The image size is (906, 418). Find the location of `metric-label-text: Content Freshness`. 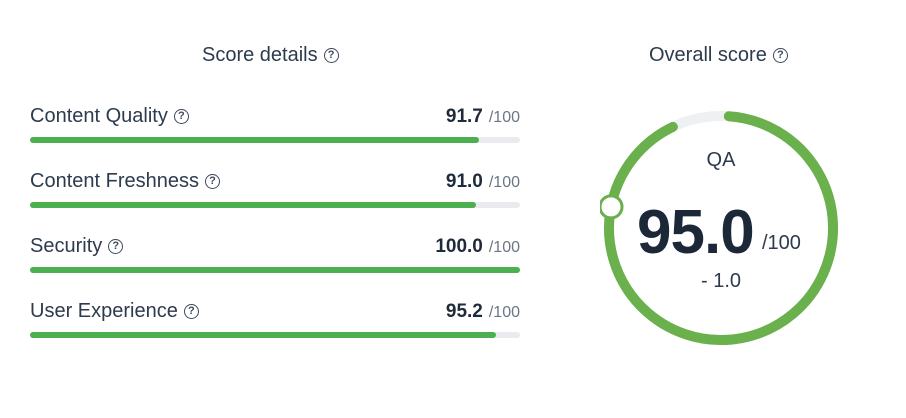

metric-label-text: Content Freshness is located at coordinates (114, 181).